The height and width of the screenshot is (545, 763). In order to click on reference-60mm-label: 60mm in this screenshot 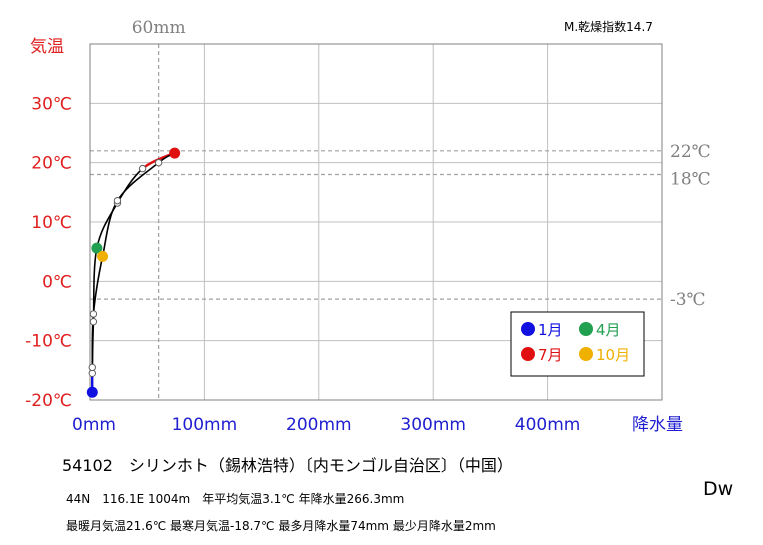, I will do `click(159, 28)`.